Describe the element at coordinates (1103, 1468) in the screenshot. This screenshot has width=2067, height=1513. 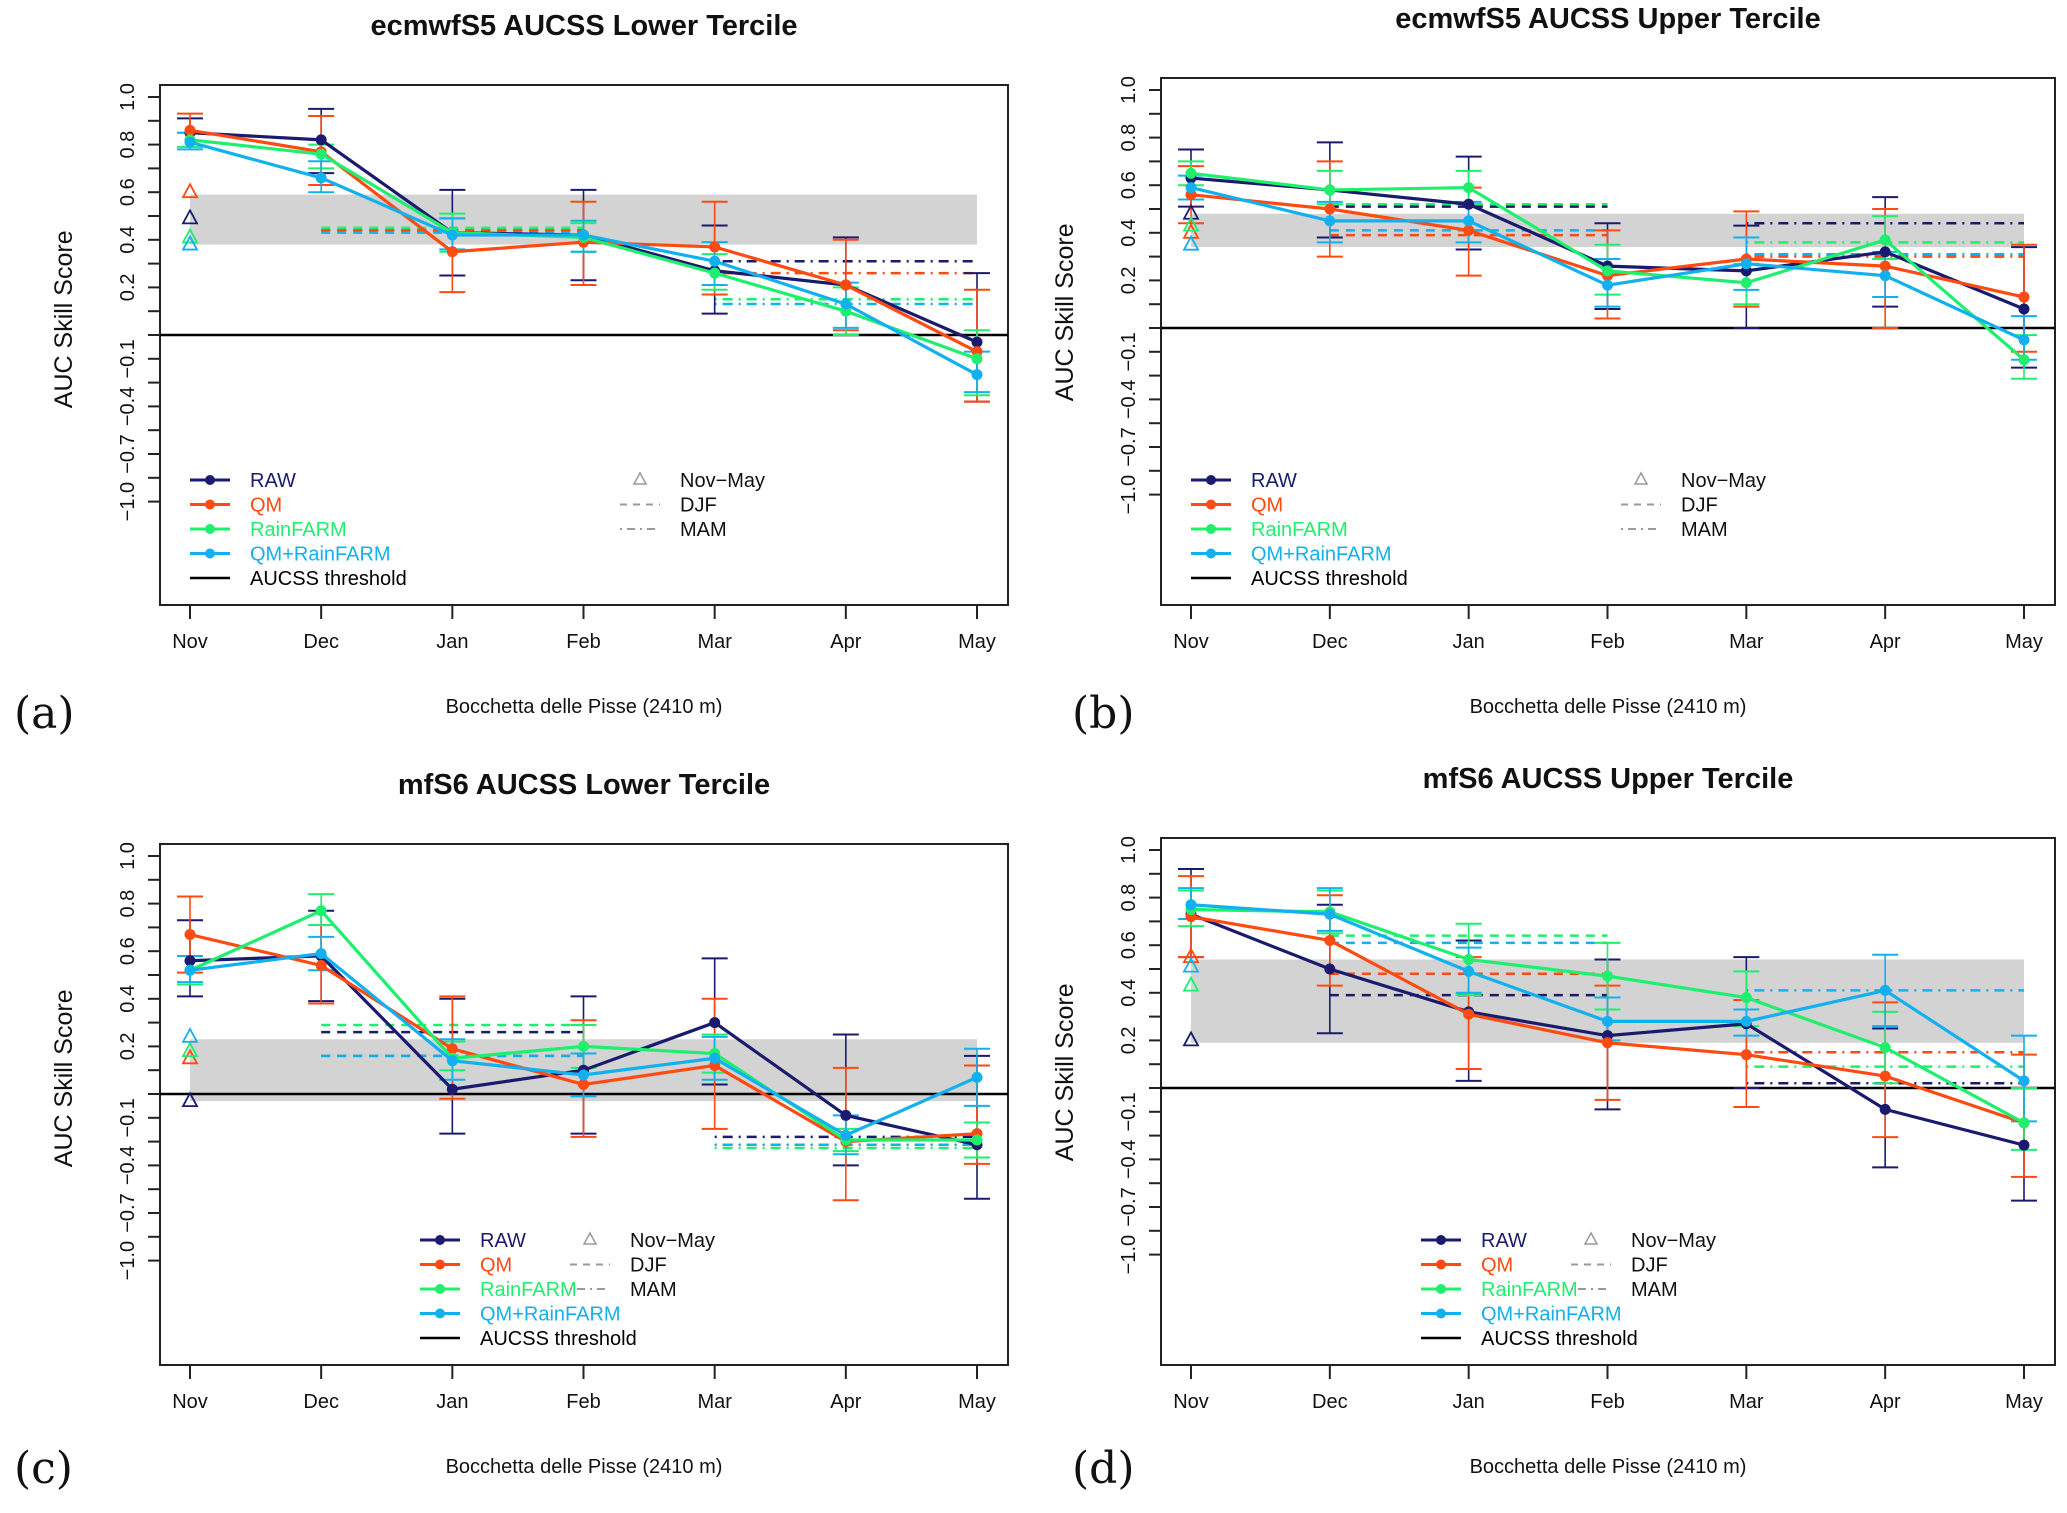
I see `panel-letter: (d)` at that location.